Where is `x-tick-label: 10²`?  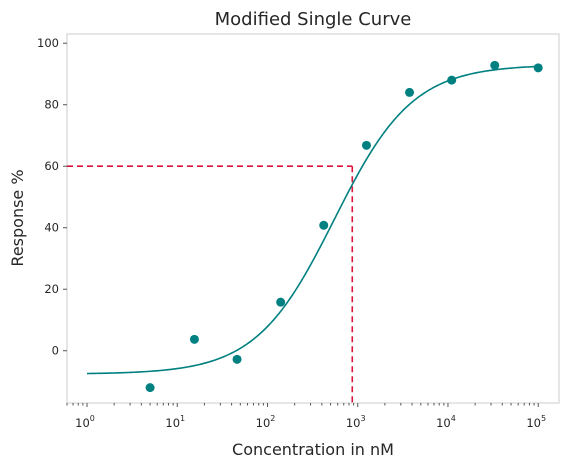
x-tick-label: 10² is located at coordinates (266, 422).